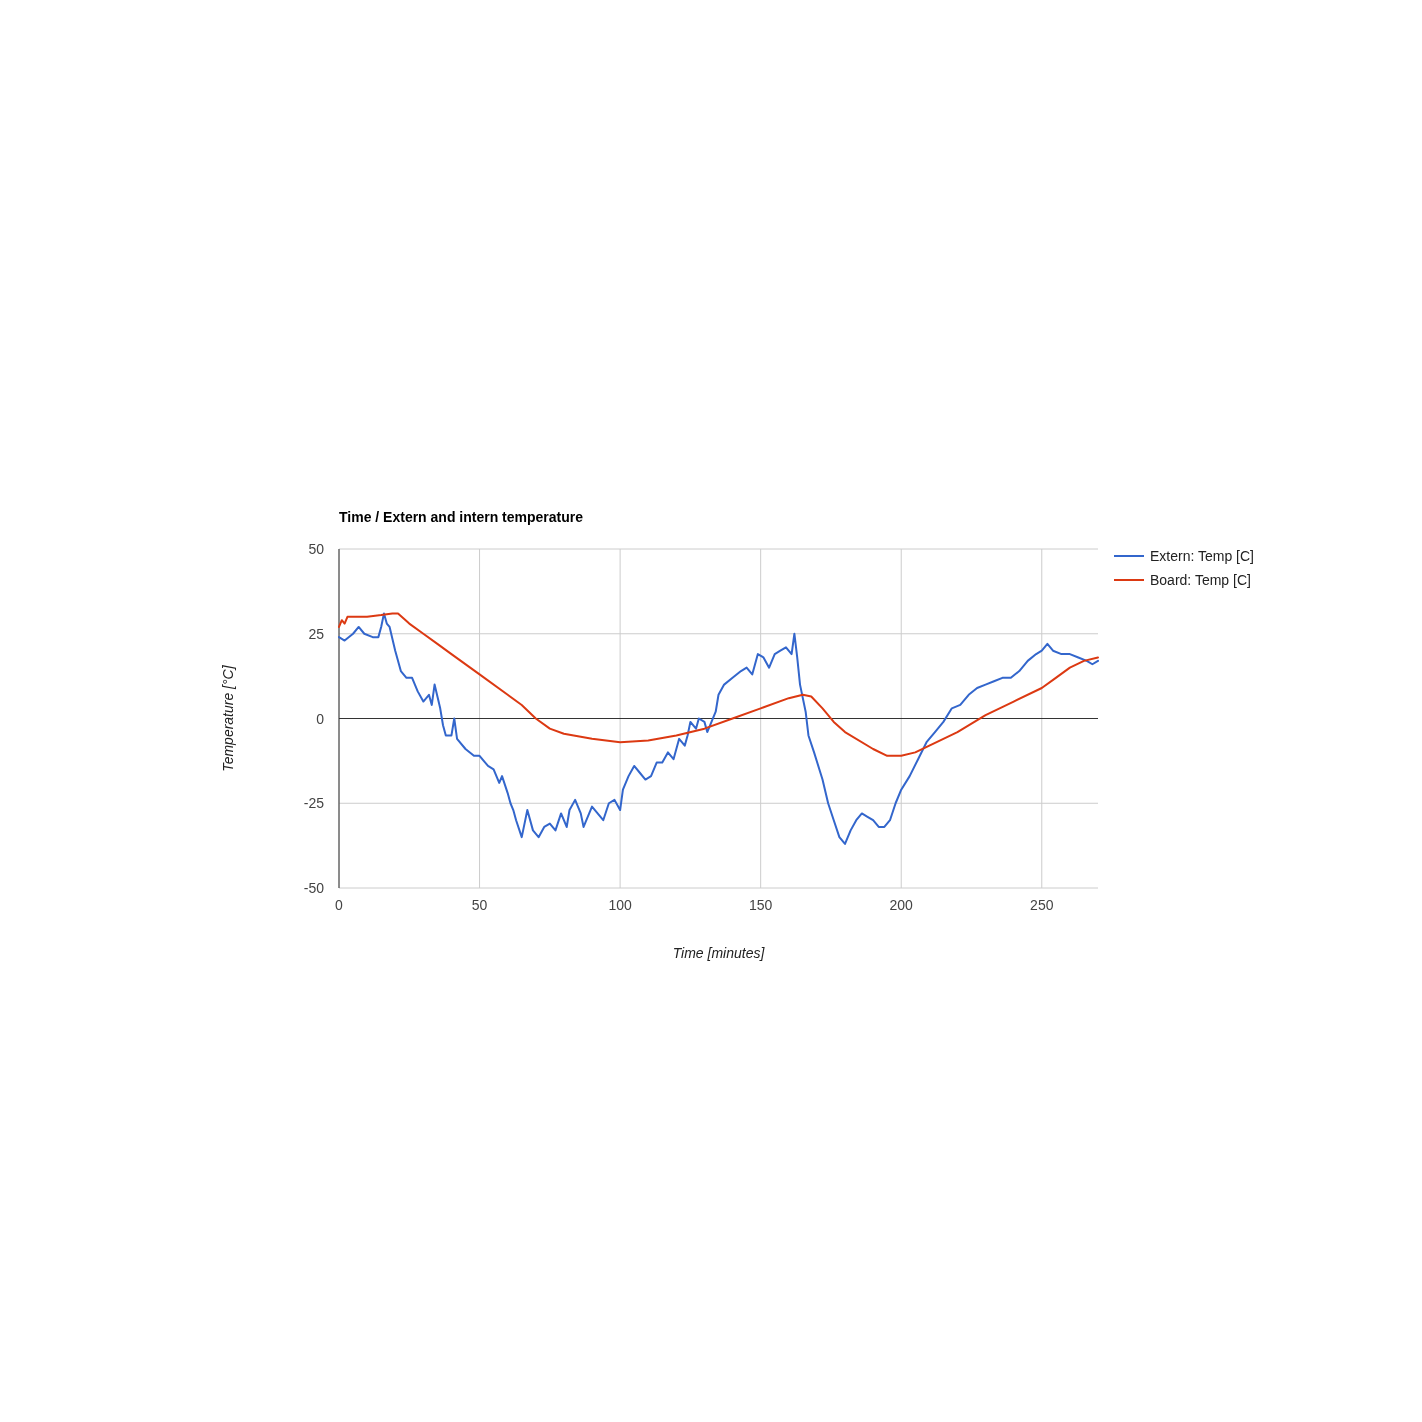 The image size is (1422, 1422). Describe the element at coordinates (339, 905) in the screenshot. I see `x-tick-label: 0` at that location.